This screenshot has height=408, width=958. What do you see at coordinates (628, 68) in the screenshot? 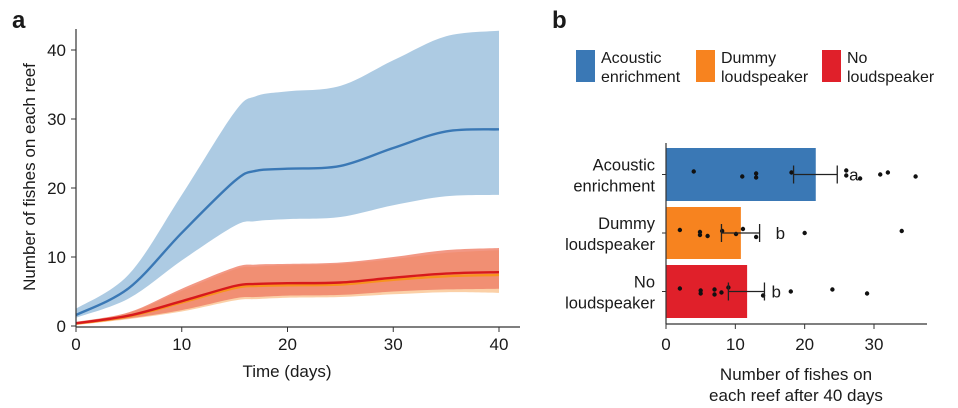
I see `legend-item: Acoustic enrichment` at bounding box center [628, 68].